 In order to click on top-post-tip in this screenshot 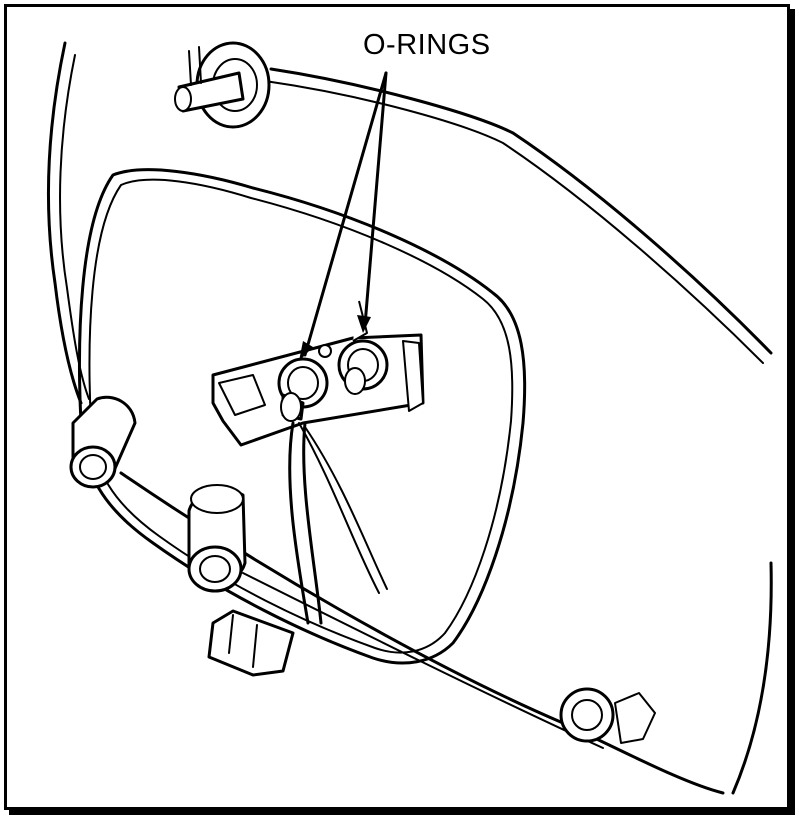, I will do `click(183, 99)`.